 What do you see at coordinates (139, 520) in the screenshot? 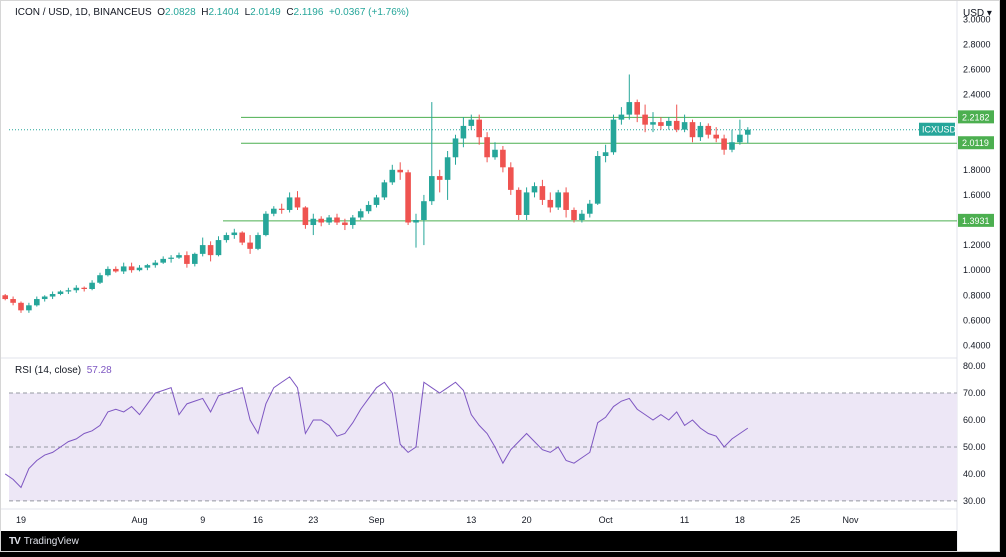
I see `time-tick-label: Aug` at bounding box center [139, 520].